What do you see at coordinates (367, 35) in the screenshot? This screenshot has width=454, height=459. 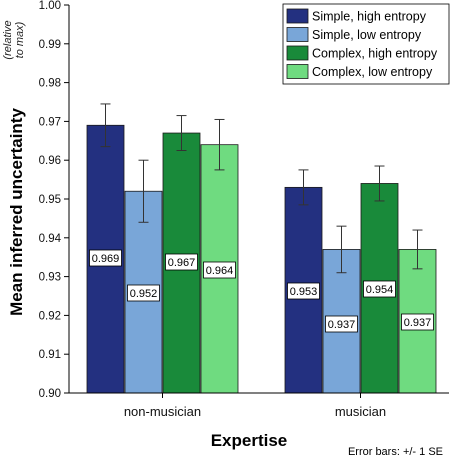 I see `legend-label: Simple, low entropy` at bounding box center [367, 35].